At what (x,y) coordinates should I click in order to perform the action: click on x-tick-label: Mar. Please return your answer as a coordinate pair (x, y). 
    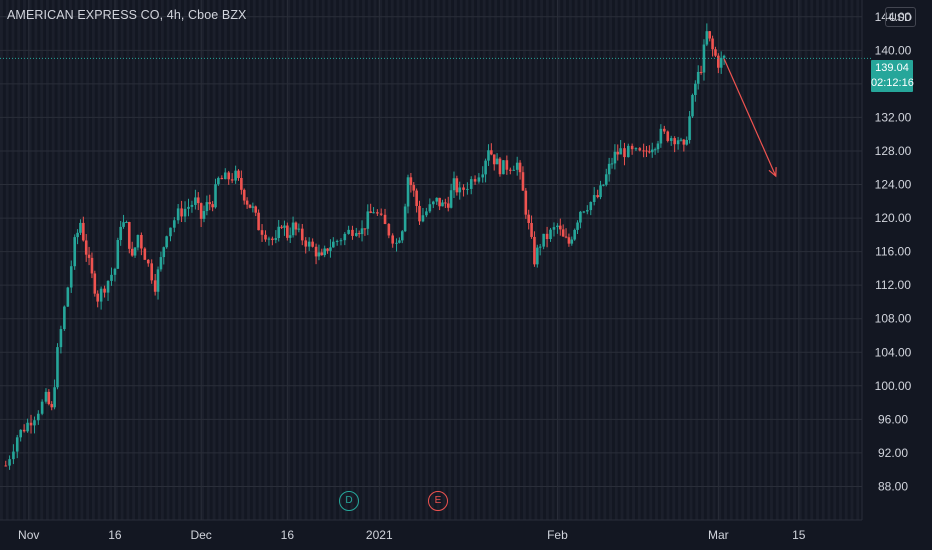
    Looking at the image, I should click on (718, 535).